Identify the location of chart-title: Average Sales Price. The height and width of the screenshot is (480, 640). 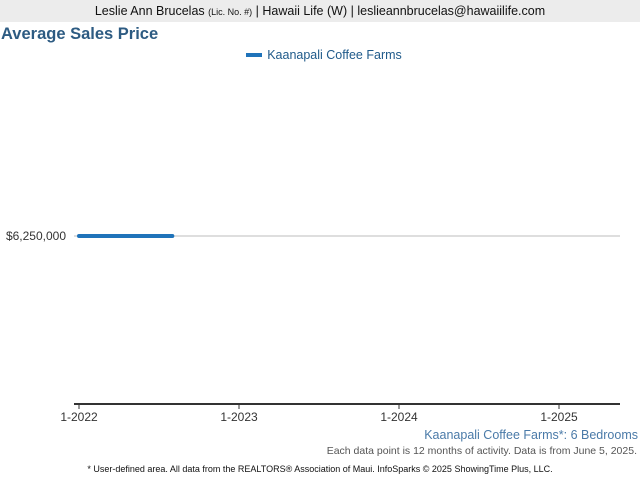
(80, 34).